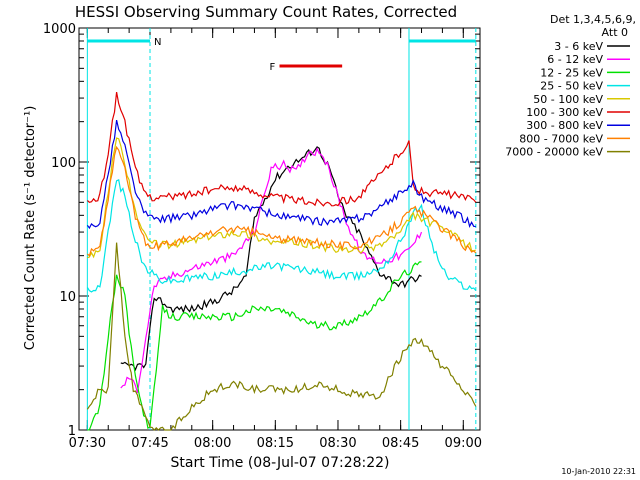 The height and width of the screenshot is (480, 640). What do you see at coordinates (59, 29) in the screenshot?
I see `y-tick-label: 1000` at bounding box center [59, 29].